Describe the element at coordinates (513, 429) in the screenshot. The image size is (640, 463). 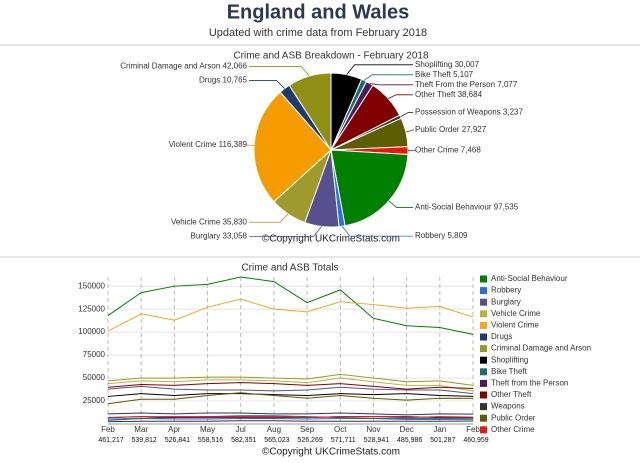
I see `legend-label: Other Crime` at that location.